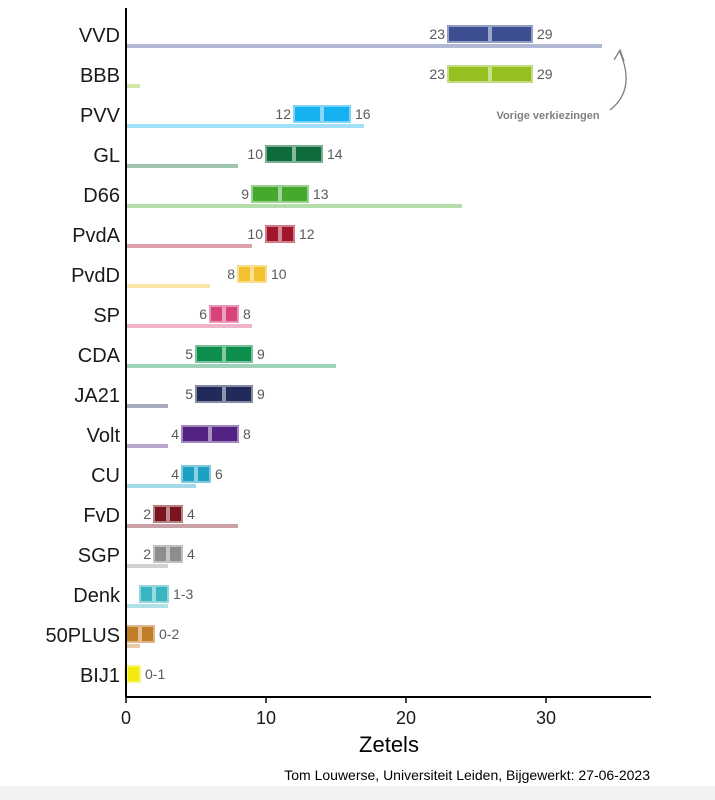 This screenshot has height=800, width=715. Describe the element at coordinates (154, 594) in the screenshot. I see `range-median-denk` at that location.